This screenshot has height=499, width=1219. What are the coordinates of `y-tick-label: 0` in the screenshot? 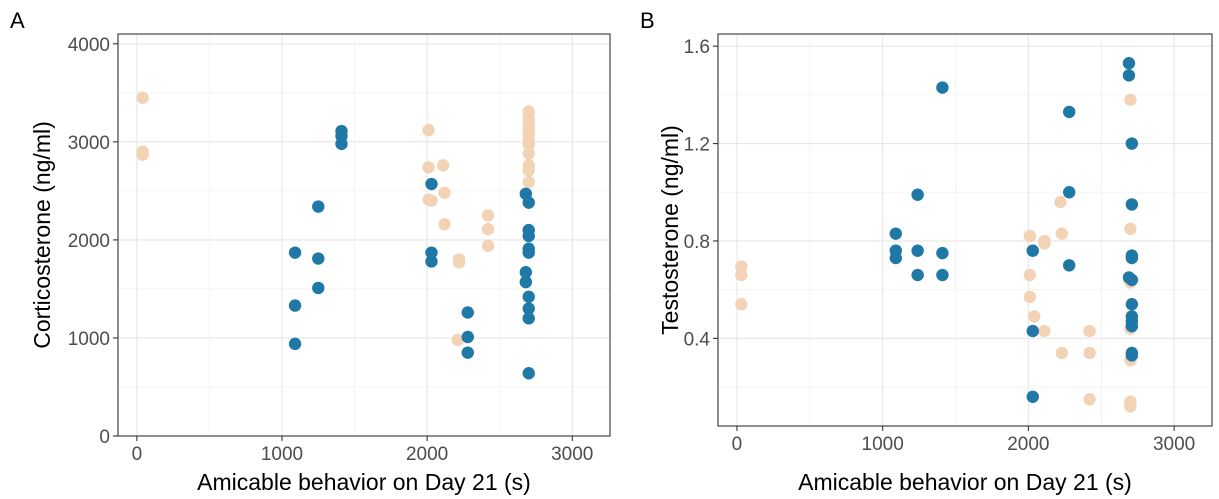 It's located at (104, 437).